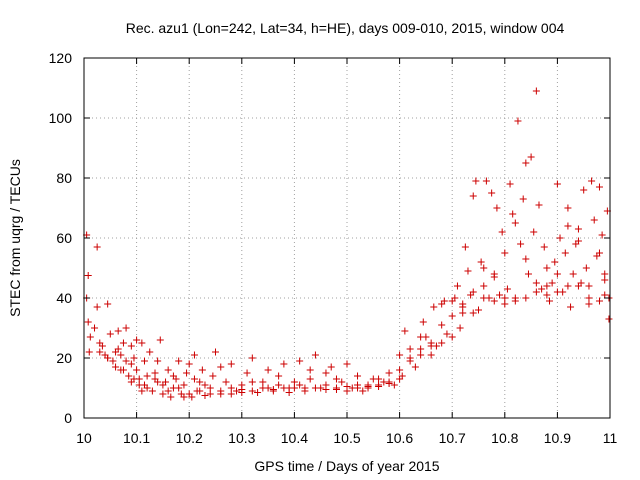 The image size is (640, 480). I want to click on x-tick-label: 10.9, so click(557, 438).